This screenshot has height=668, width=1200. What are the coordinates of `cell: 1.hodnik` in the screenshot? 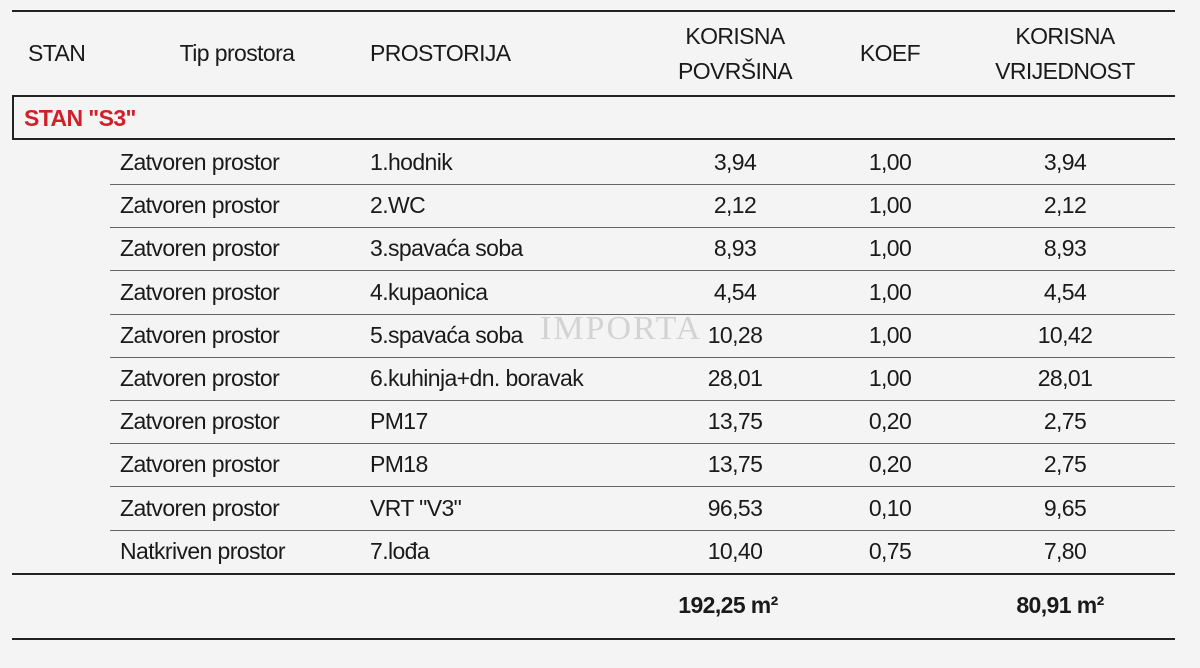 It's located at (411, 162).